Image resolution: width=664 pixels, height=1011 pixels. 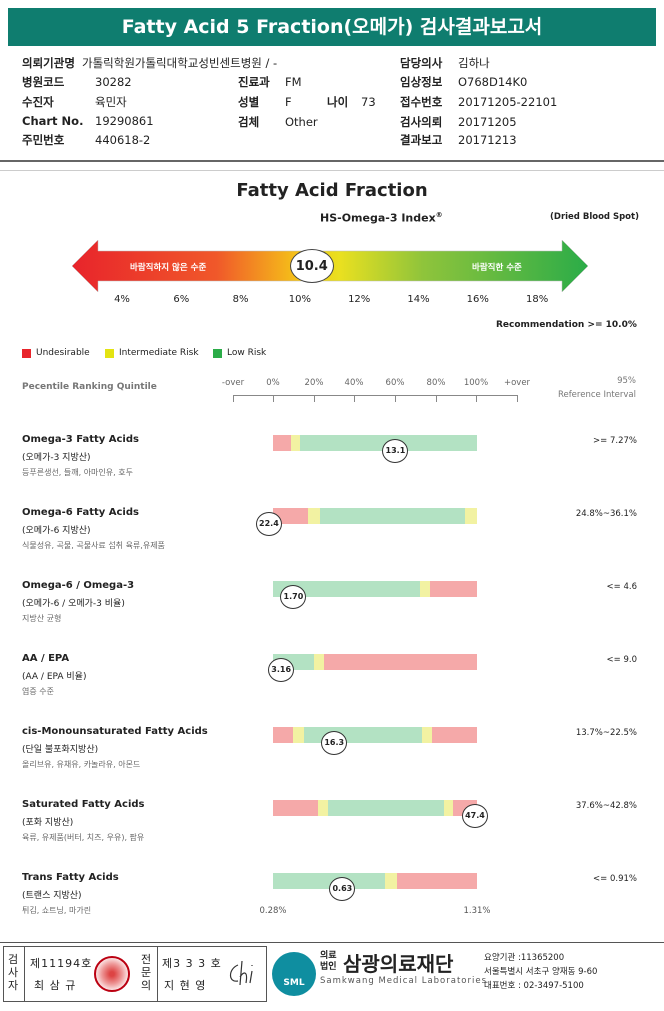 I want to click on scale-label: 8%, so click(x=240, y=299).